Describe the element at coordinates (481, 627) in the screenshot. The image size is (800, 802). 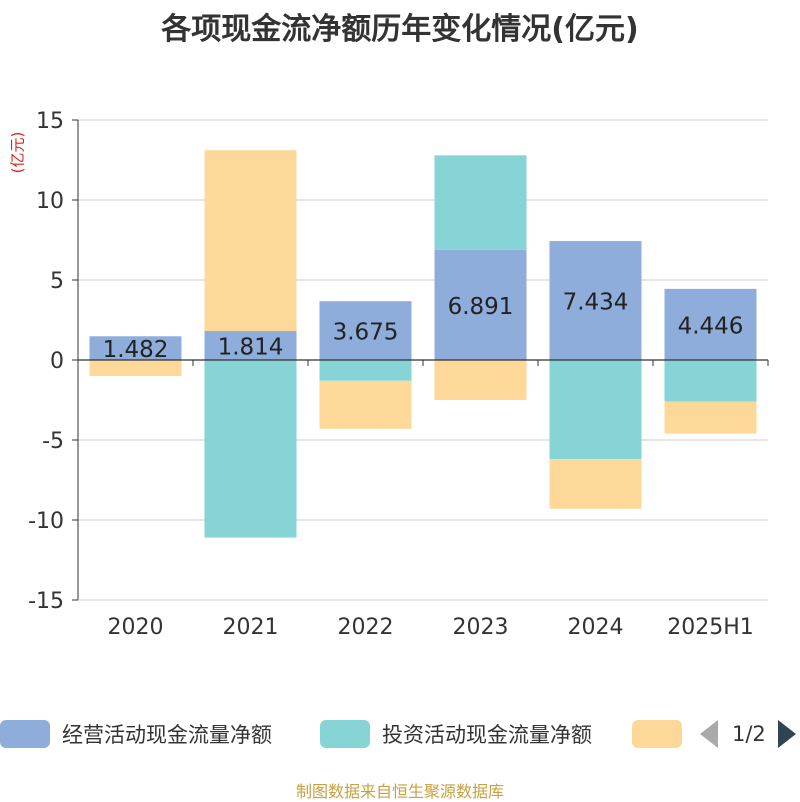
I see `x-tick-label: 2023` at that location.